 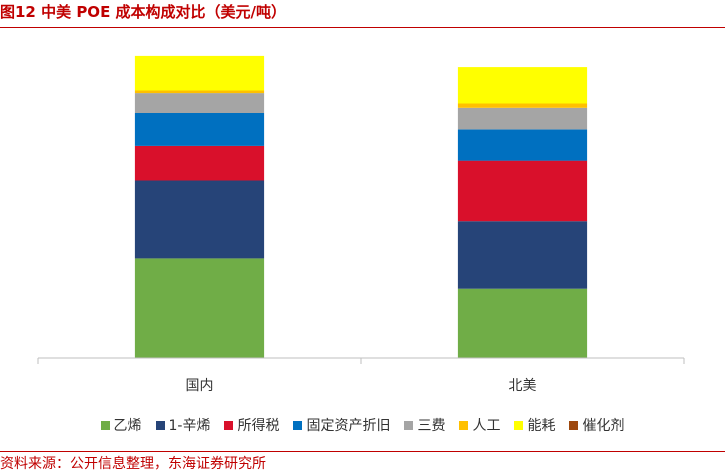 What do you see at coordinates (133, 464) in the screenshot?
I see `source-note: 资料来源：公开信息整理，东海证券研究所` at bounding box center [133, 464].